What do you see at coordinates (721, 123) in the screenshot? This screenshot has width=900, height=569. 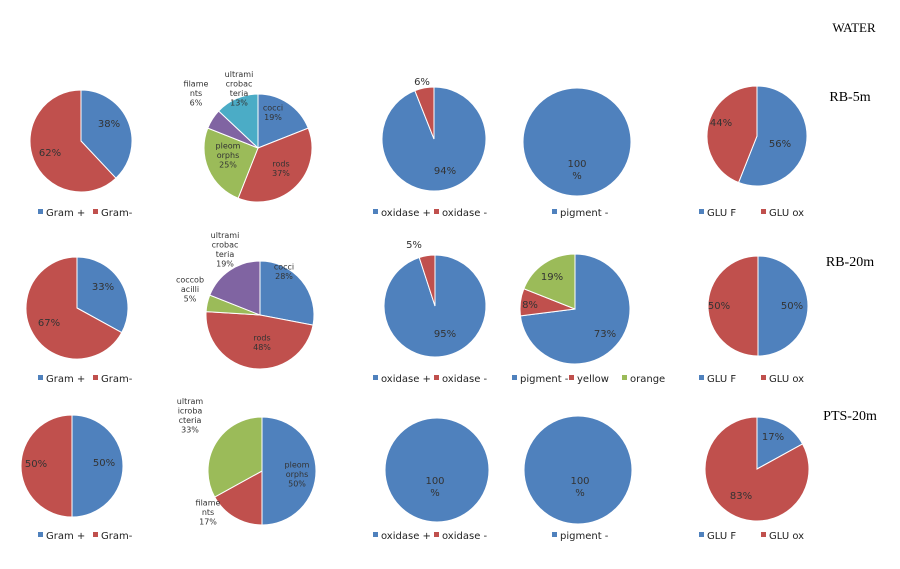 I see `data-label-glu-ox: 44%` at bounding box center [721, 123].